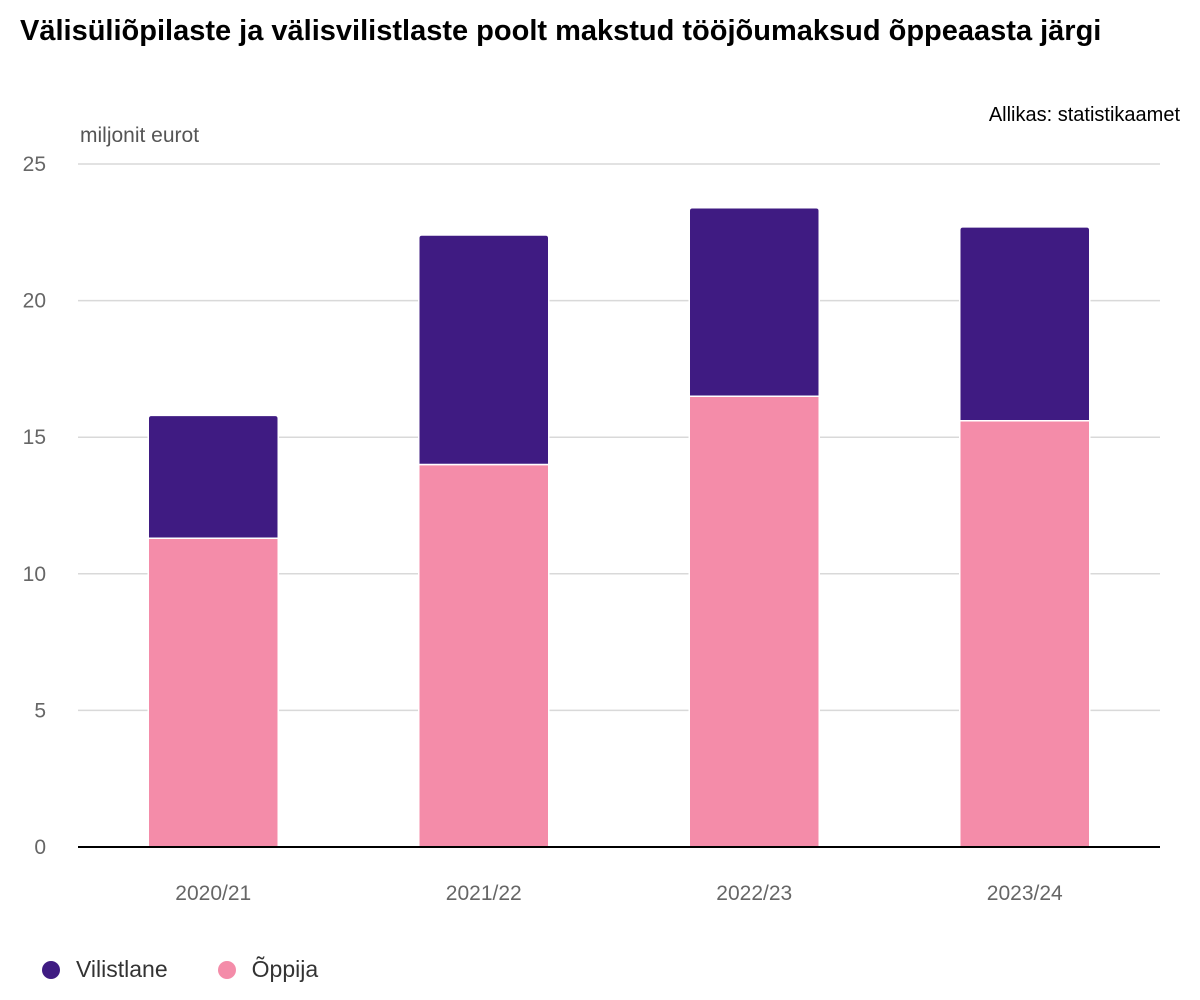 The height and width of the screenshot is (1000, 1200). Describe the element at coordinates (285, 969) in the screenshot. I see `legend-label-oppija: Õppija` at that location.